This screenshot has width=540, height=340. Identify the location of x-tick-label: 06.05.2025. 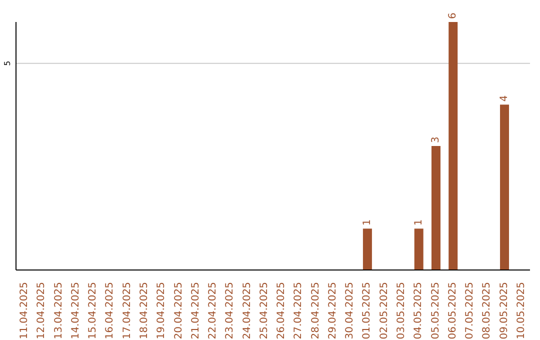
(452, 311).